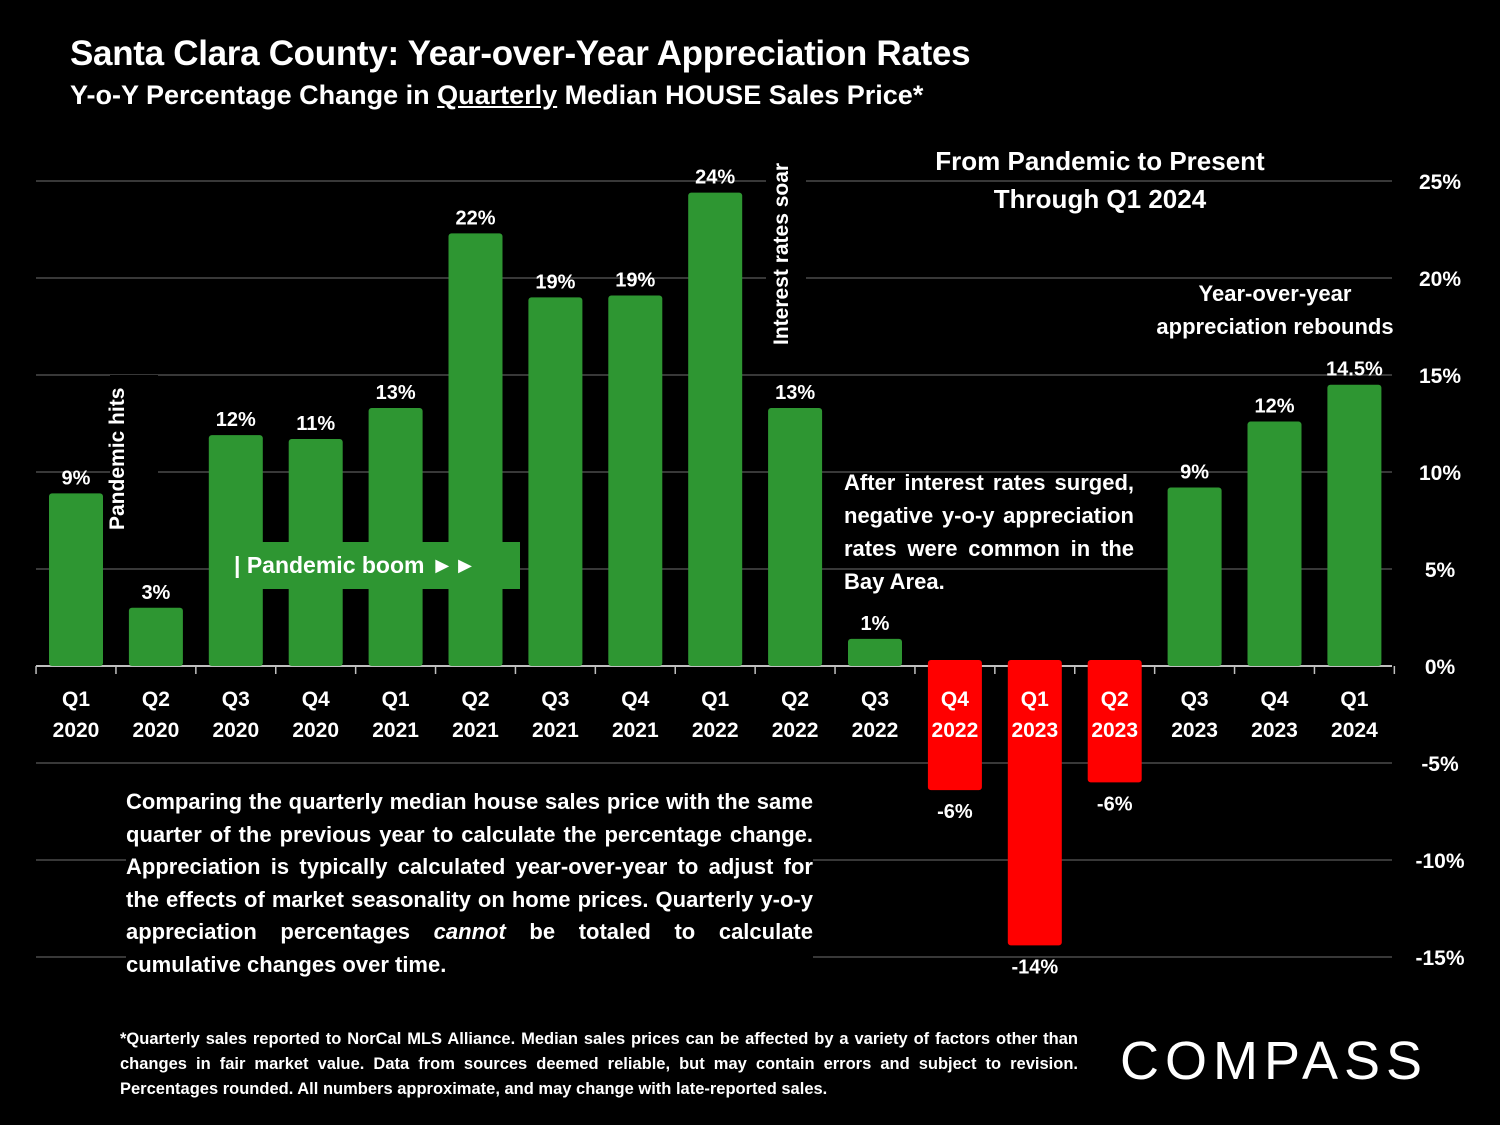 The height and width of the screenshot is (1125, 1500). What do you see at coordinates (1440, 279) in the screenshot?
I see `y-tick-label: 20%` at bounding box center [1440, 279].